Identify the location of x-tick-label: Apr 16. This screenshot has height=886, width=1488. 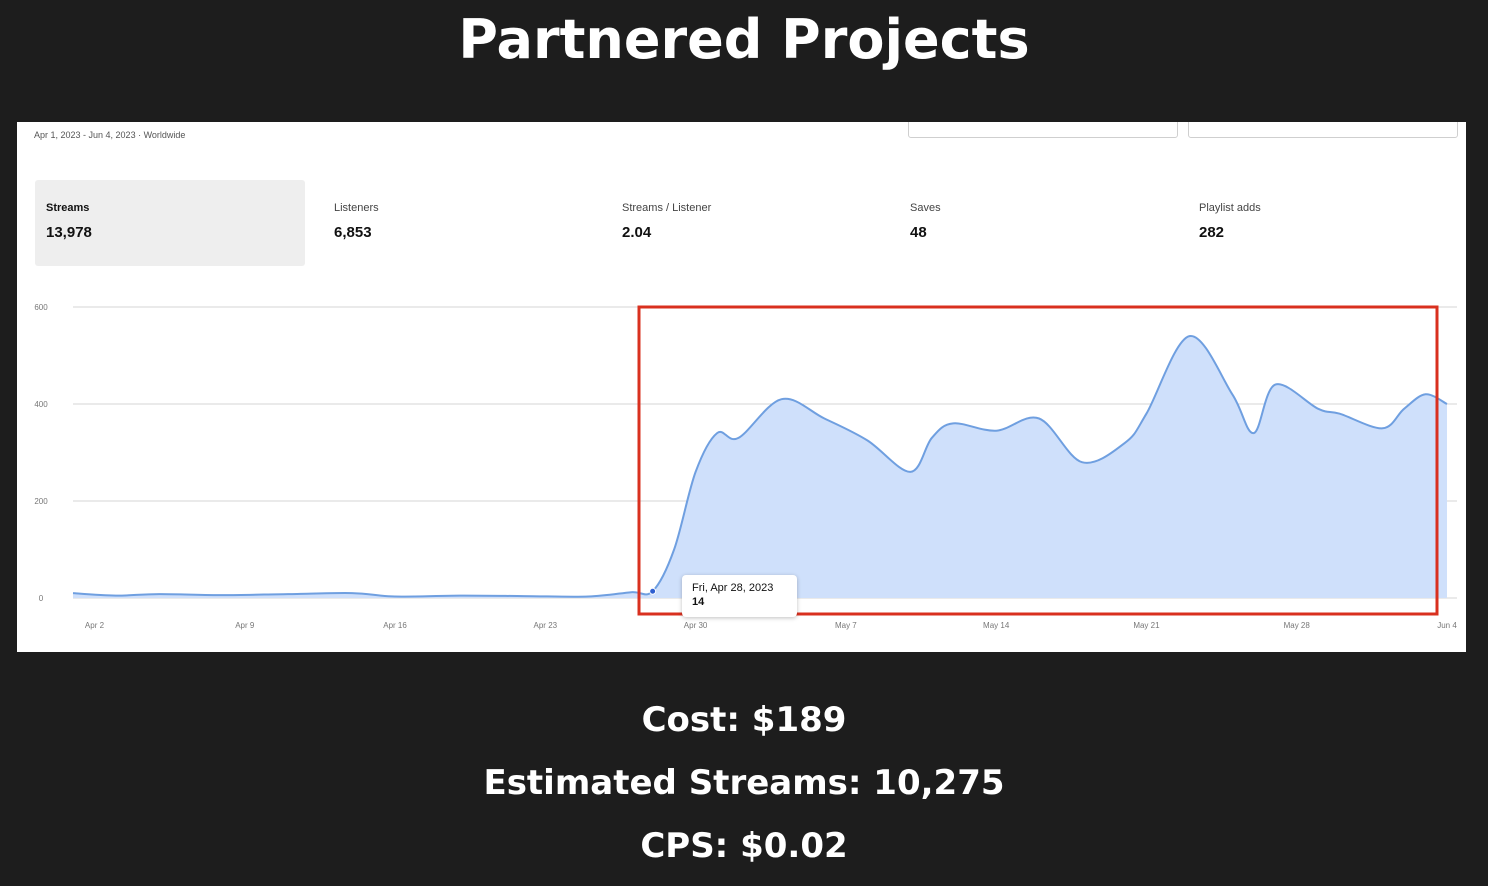
(395, 625).